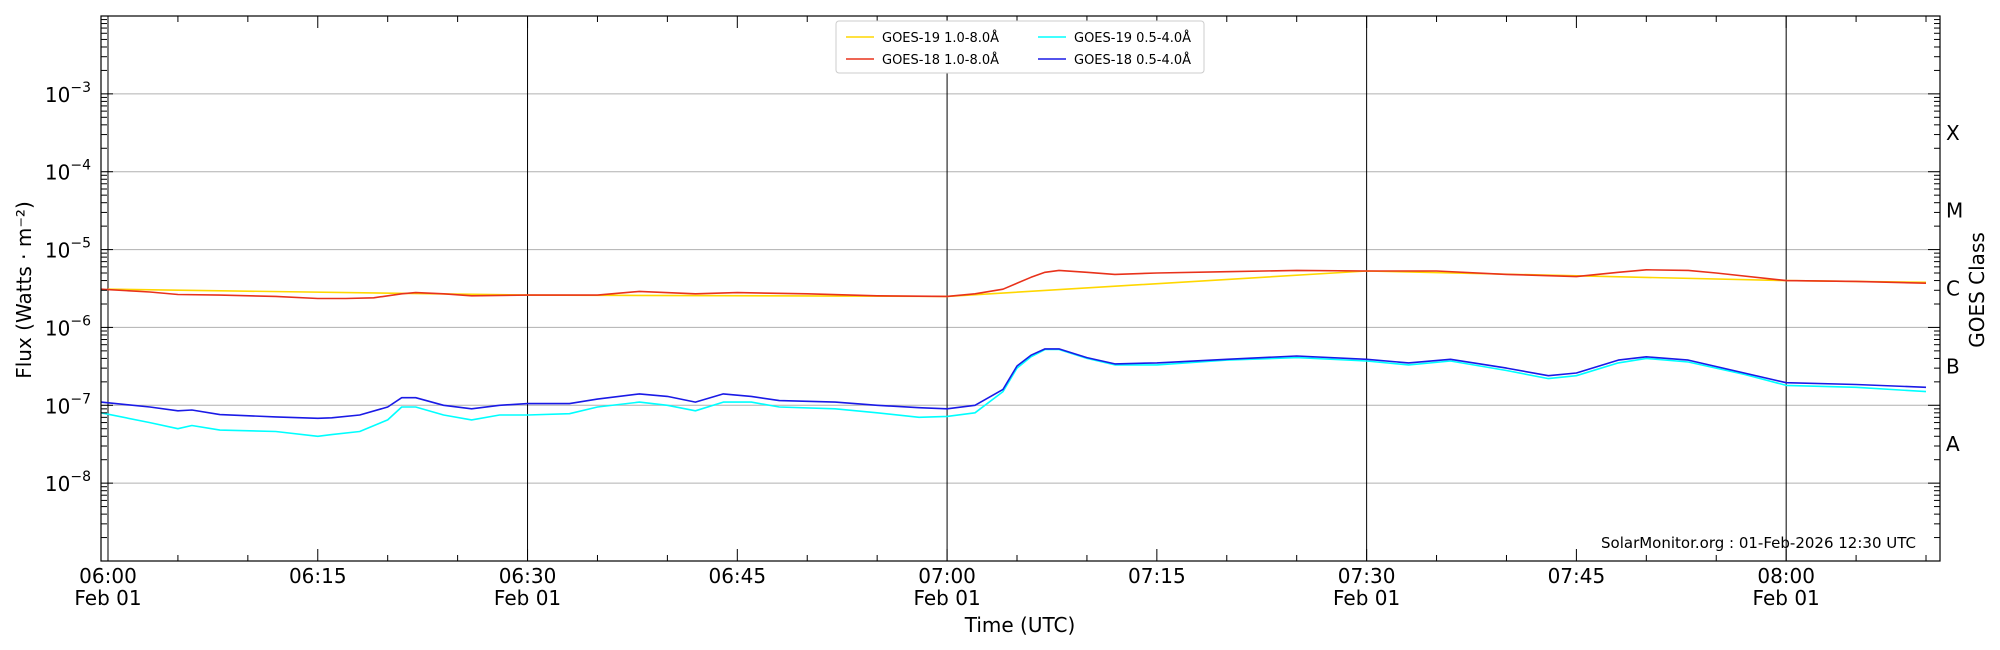  Describe the element at coordinates (1157, 576) in the screenshot. I see `x-tick-label: 07:15` at that location.